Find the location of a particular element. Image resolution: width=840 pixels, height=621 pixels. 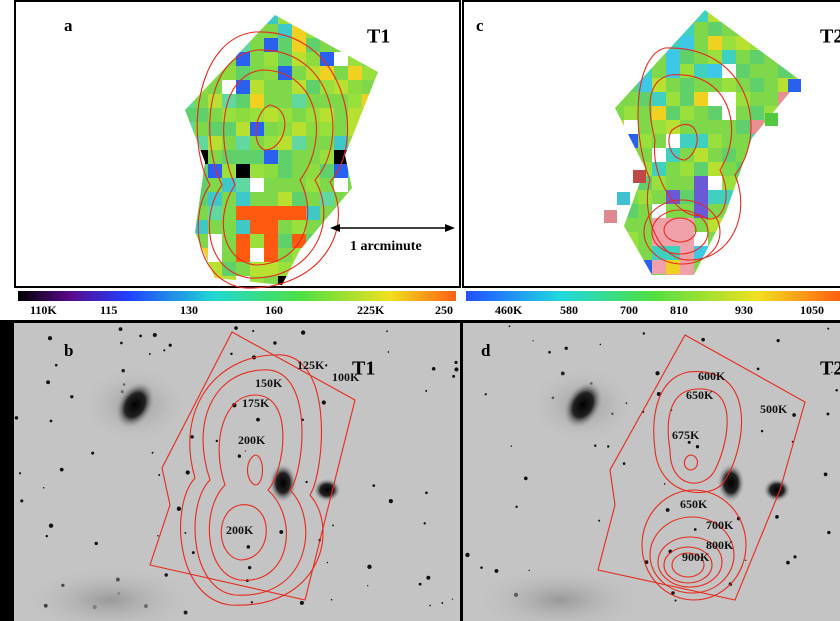

colorbar-tick-label: 810 is located at coordinates (679, 310).